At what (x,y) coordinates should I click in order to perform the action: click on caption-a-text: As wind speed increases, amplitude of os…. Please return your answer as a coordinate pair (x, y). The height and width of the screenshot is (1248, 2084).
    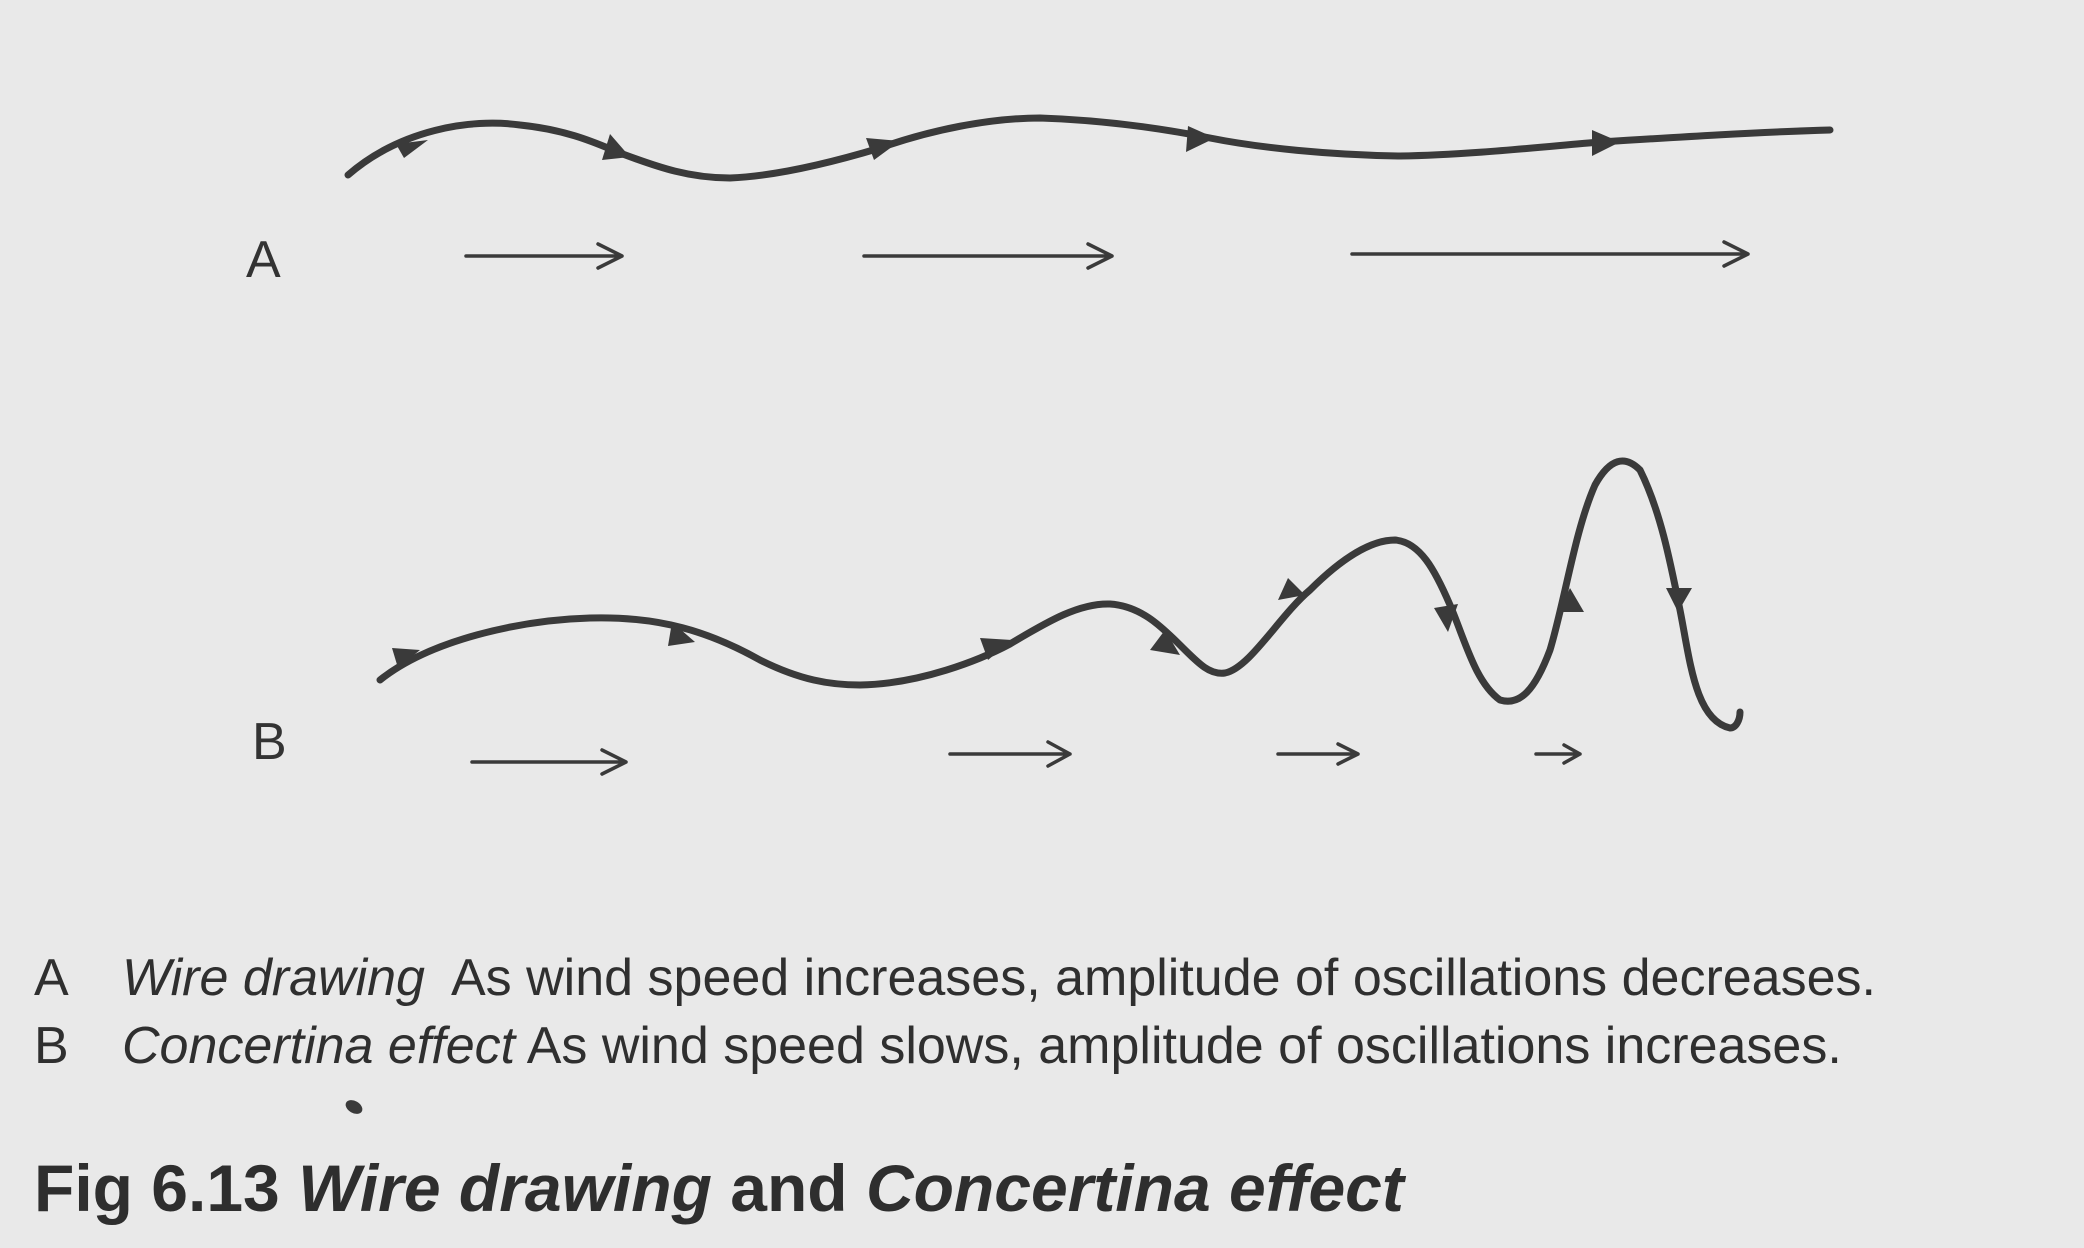
    Looking at the image, I should click on (1163, 978).